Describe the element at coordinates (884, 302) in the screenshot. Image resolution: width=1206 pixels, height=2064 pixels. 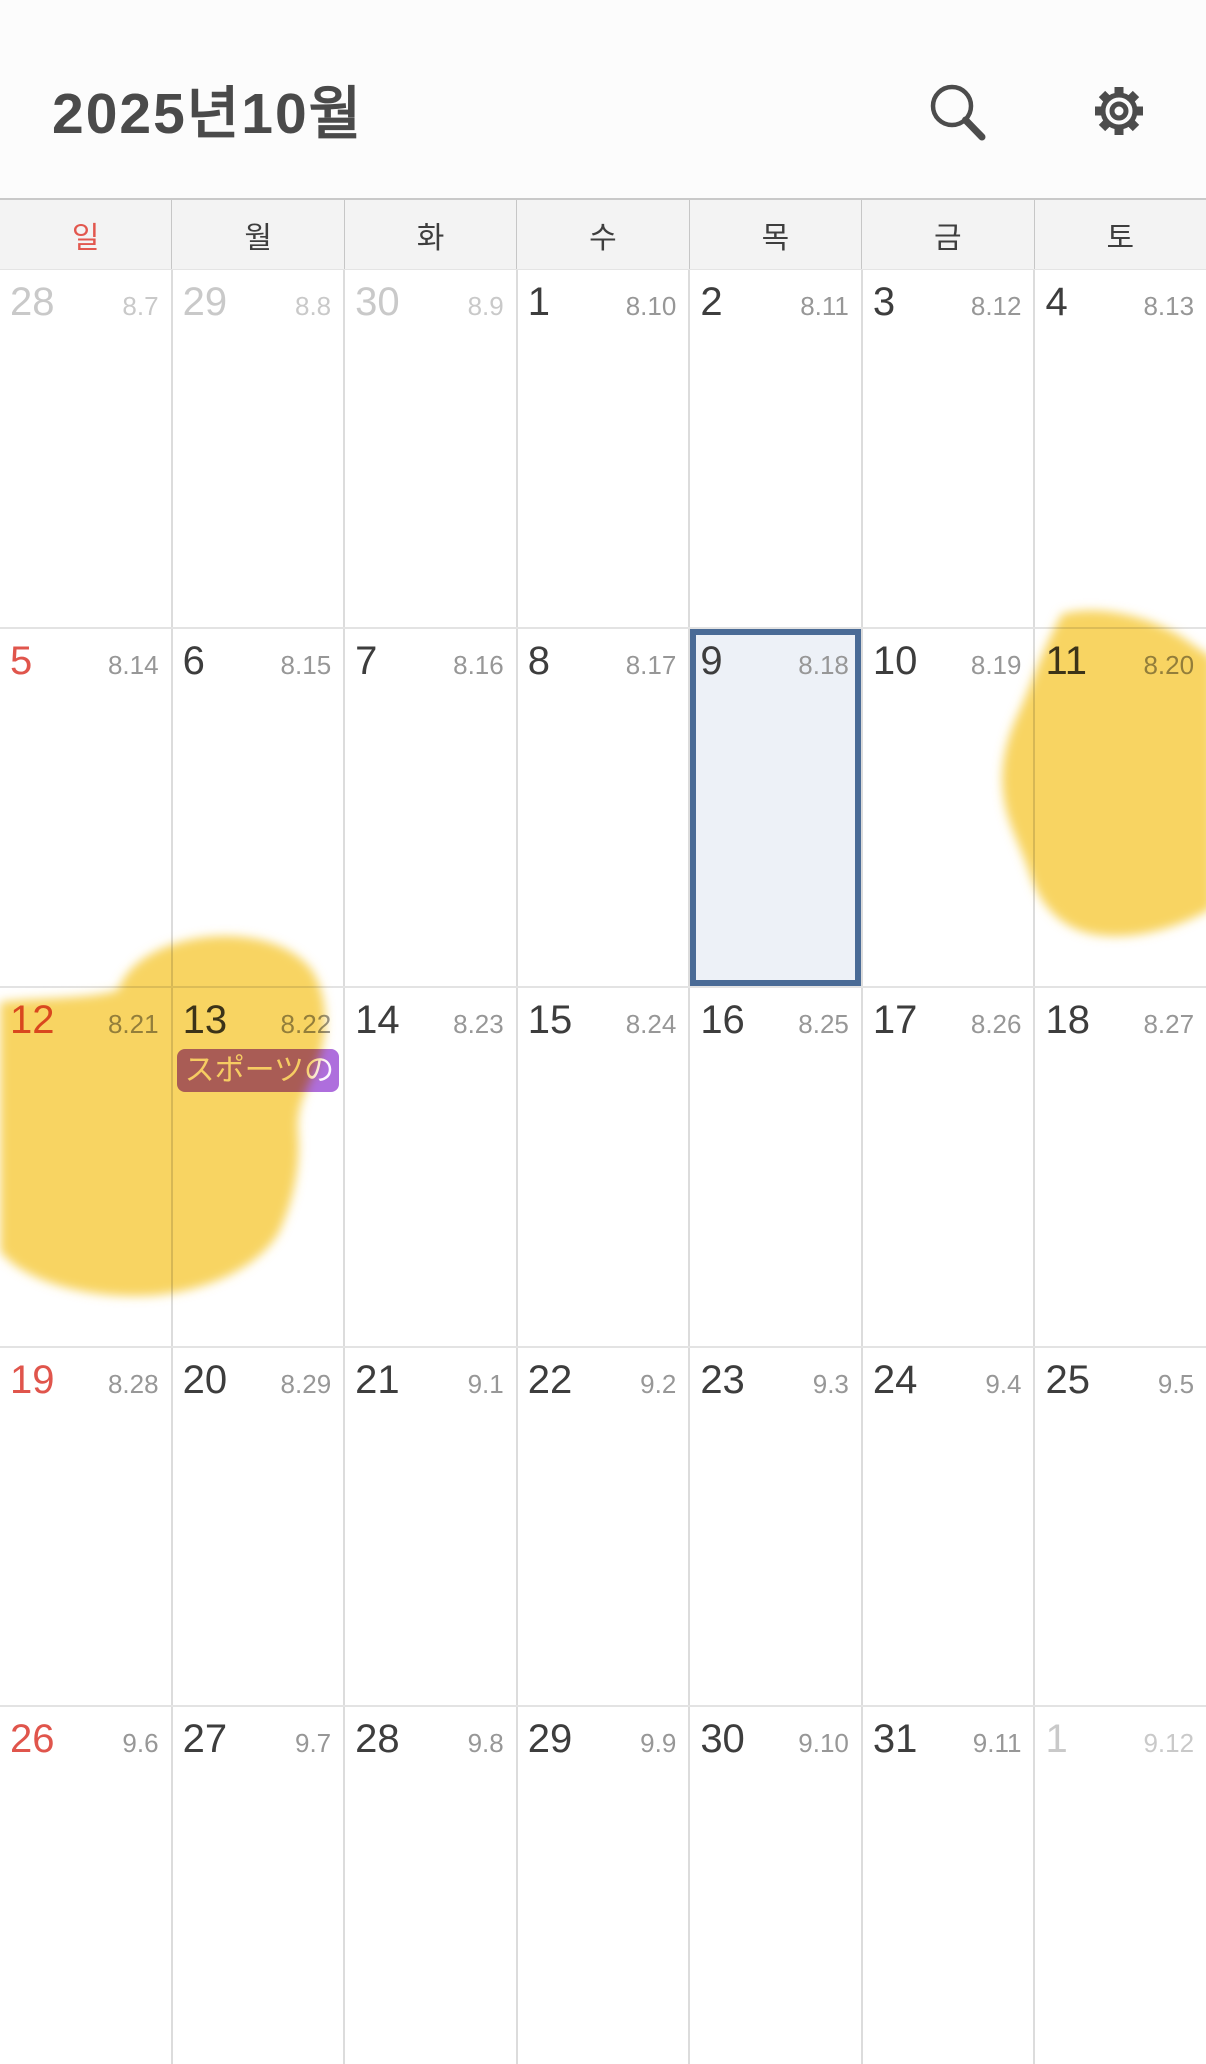
I see `date-number: 3` at that location.